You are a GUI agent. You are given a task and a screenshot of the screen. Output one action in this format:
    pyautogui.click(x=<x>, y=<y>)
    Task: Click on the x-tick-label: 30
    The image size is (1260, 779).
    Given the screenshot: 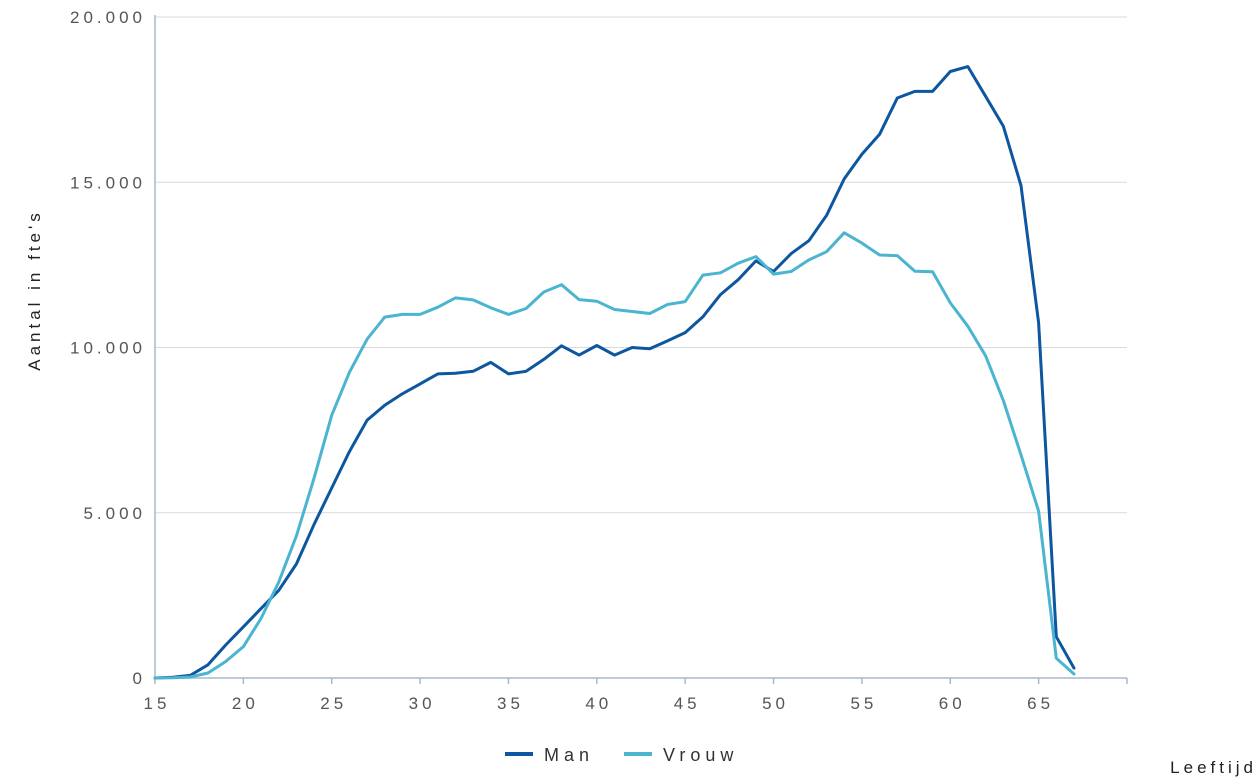 What is the action you would take?
    pyautogui.click(x=422, y=703)
    